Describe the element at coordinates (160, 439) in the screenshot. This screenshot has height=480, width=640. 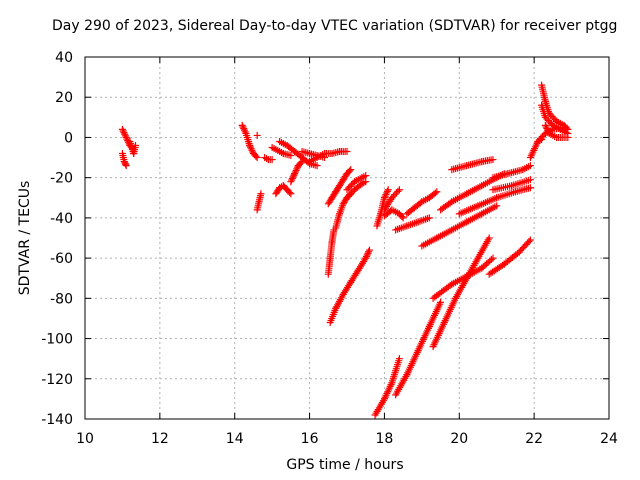
I see `x-tick-label: 12` at that location.